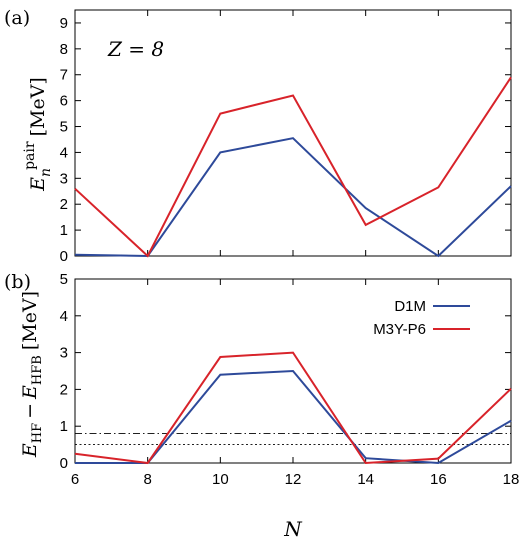  I want to click on x-tick-label: 6, so click(75, 479).